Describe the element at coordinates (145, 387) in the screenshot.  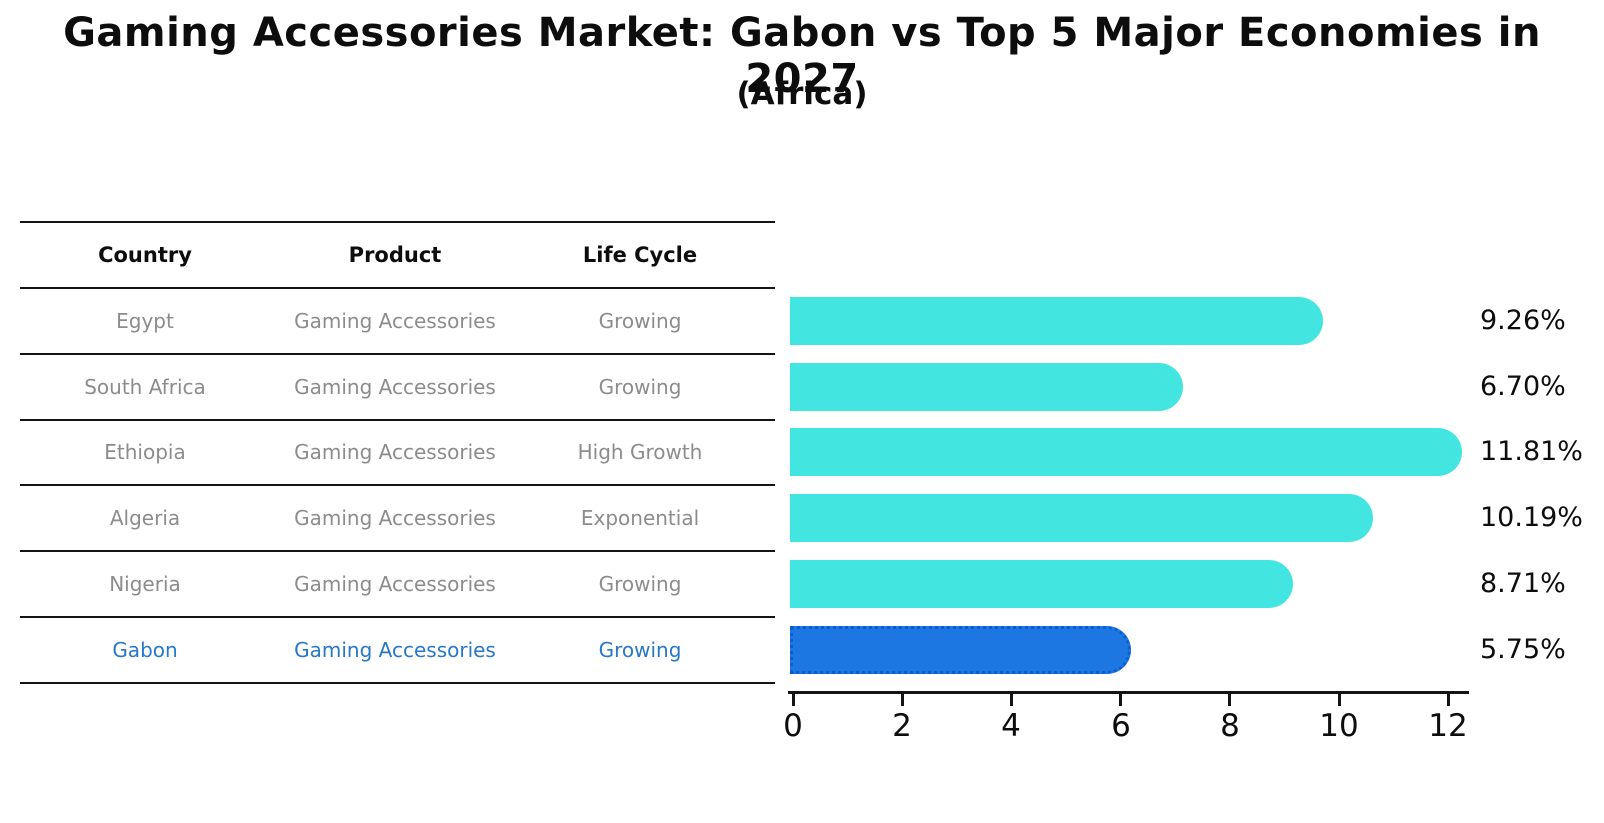
I see `table-cell-country: South Africa` at that location.